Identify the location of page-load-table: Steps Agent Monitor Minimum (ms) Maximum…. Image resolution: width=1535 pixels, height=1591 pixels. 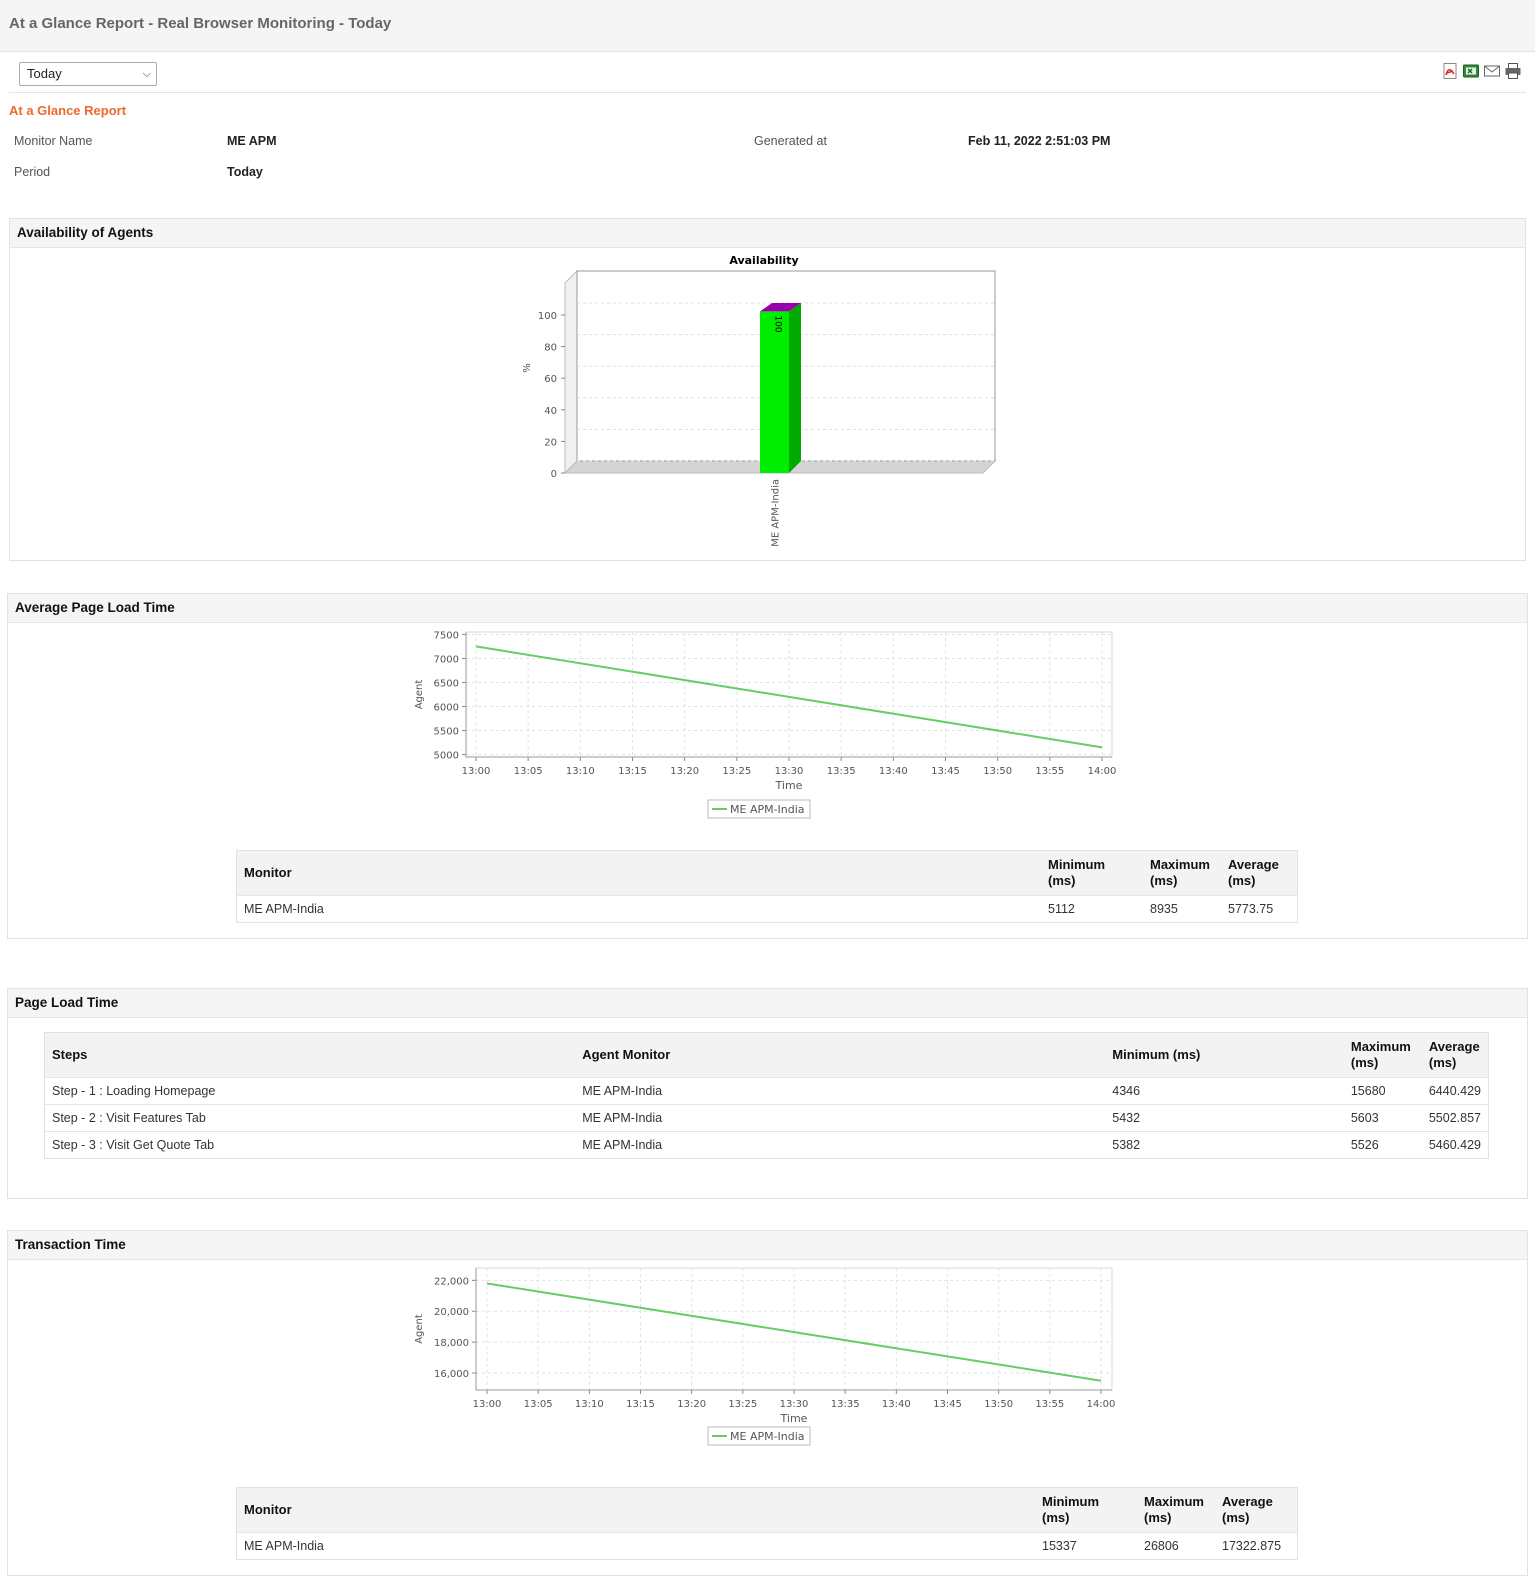
(766, 1095).